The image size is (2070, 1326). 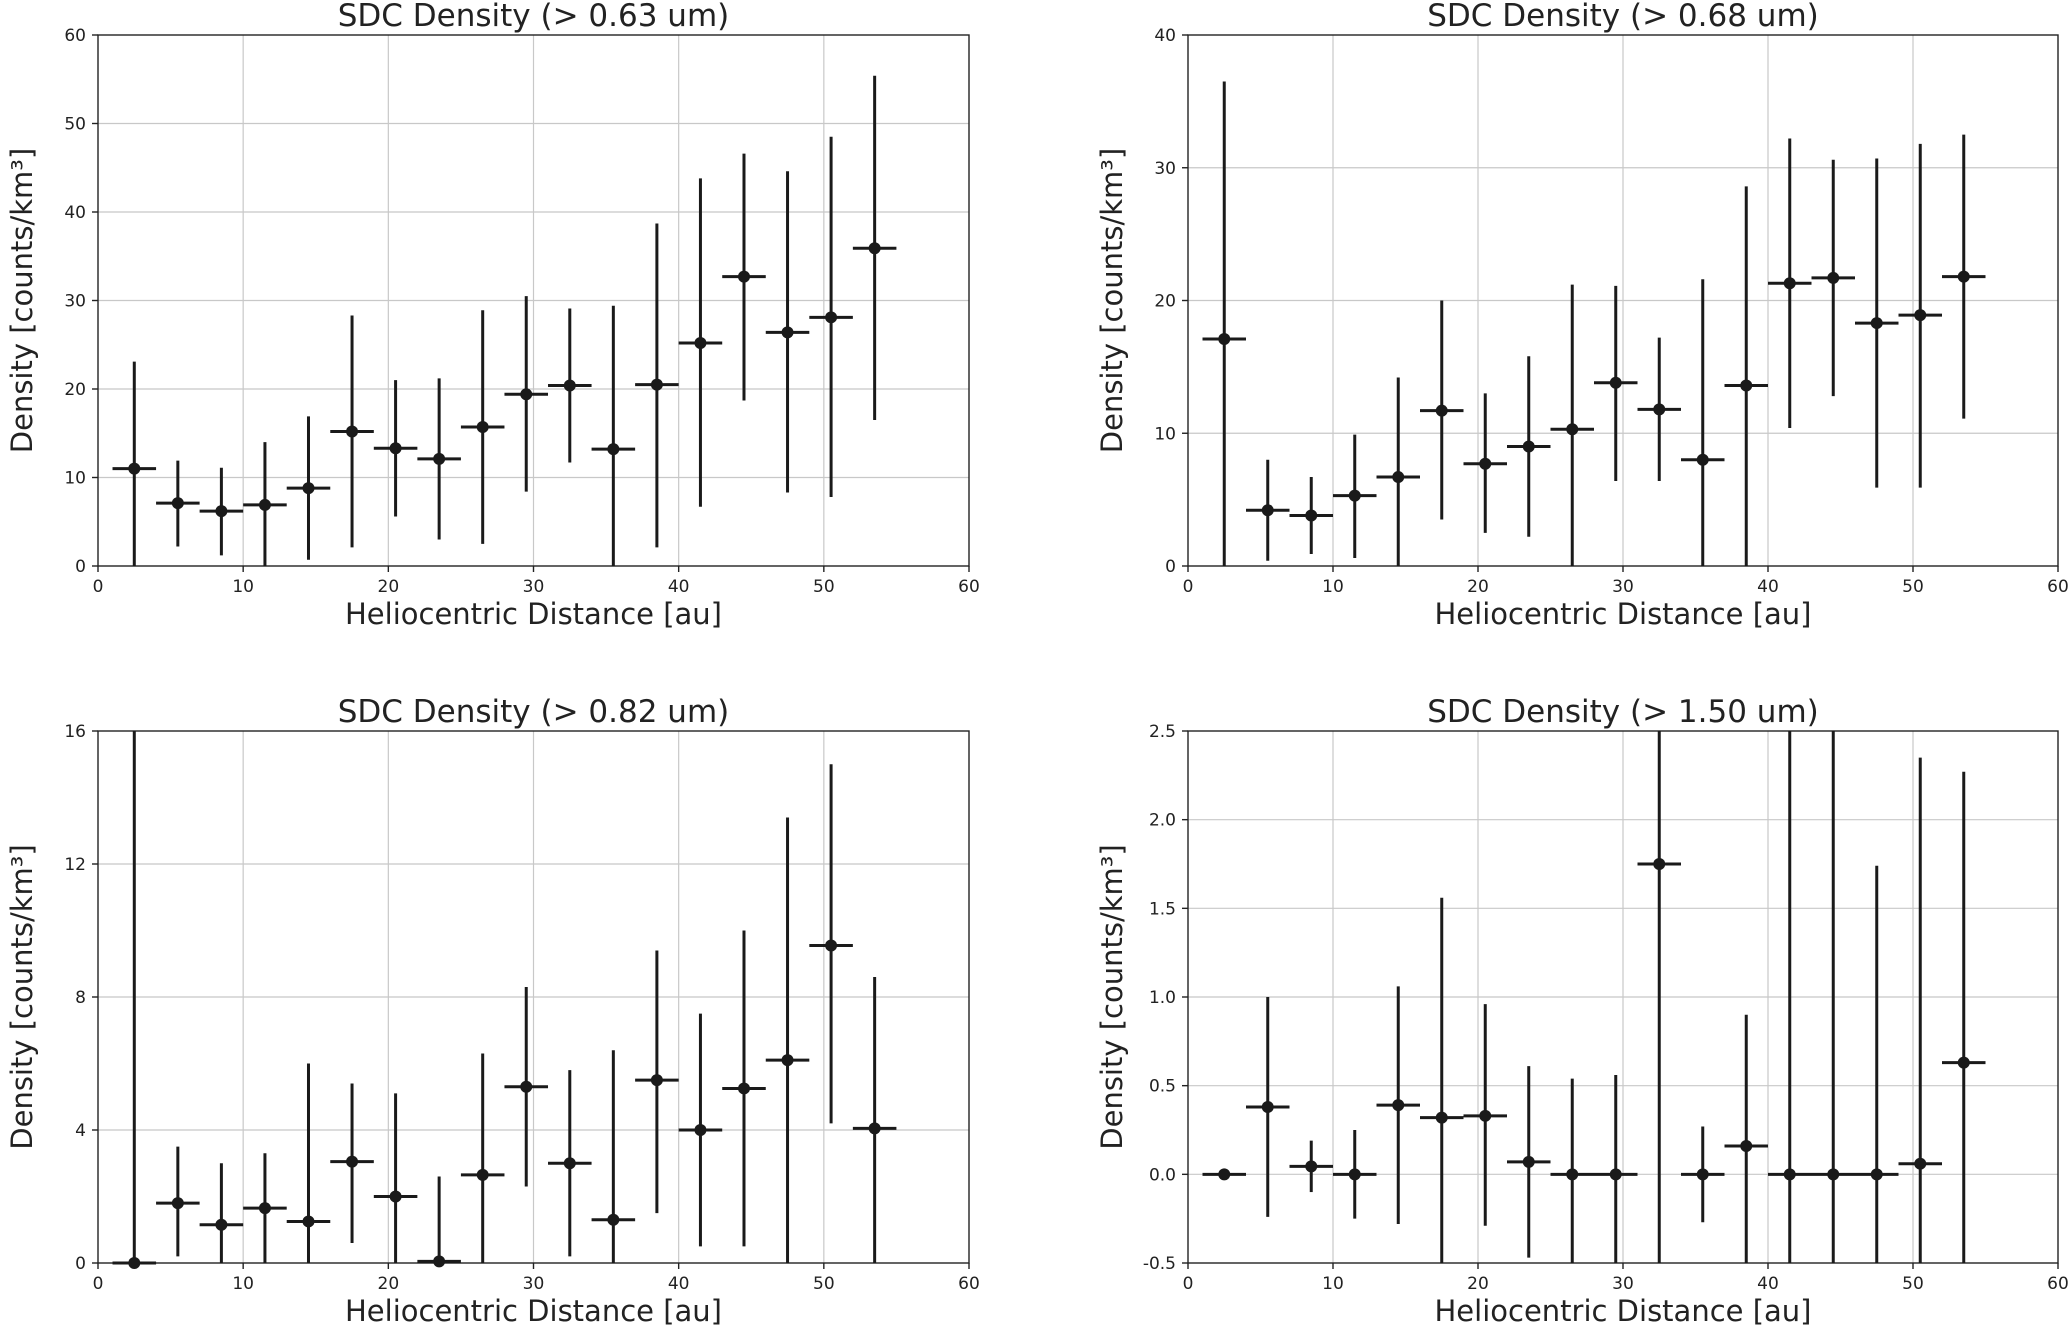 I want to click on y-tick-label: 40, so click(x=1165, y=36).